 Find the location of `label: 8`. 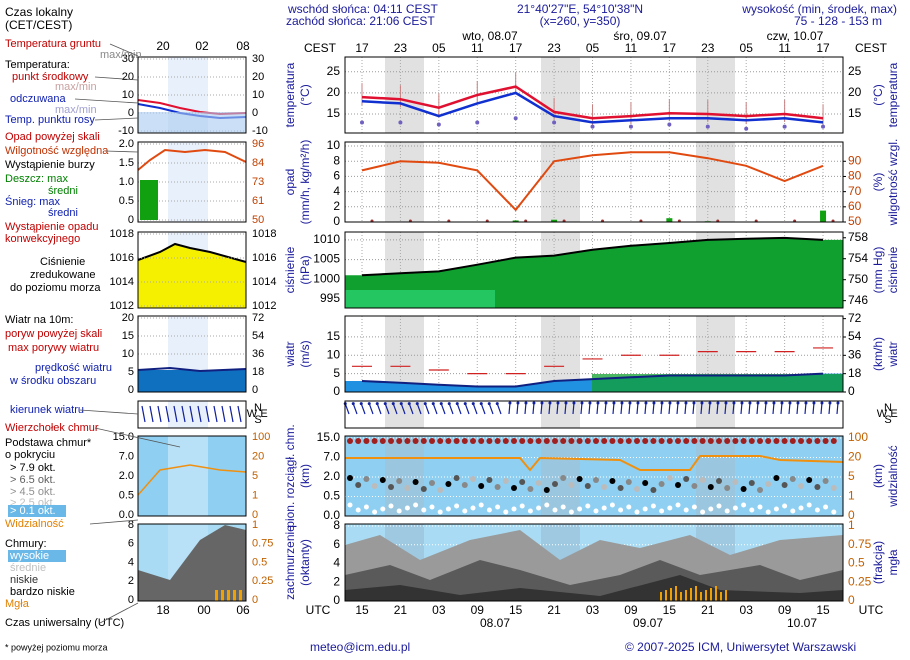

label: 8 is located at coordinates (336, 525).